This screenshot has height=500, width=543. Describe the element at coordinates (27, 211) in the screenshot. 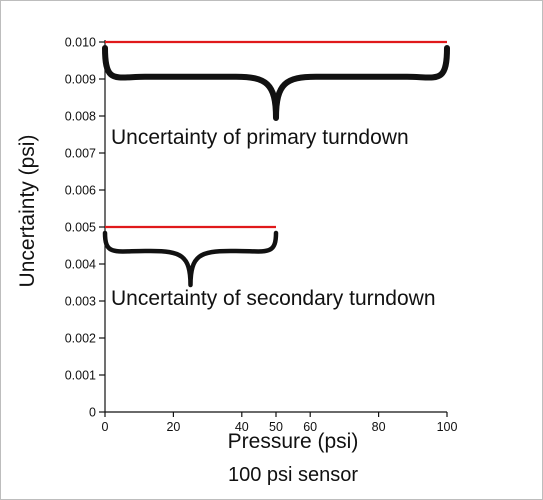

I see `y-axis-title: Uncertainty (psi)` at that location.